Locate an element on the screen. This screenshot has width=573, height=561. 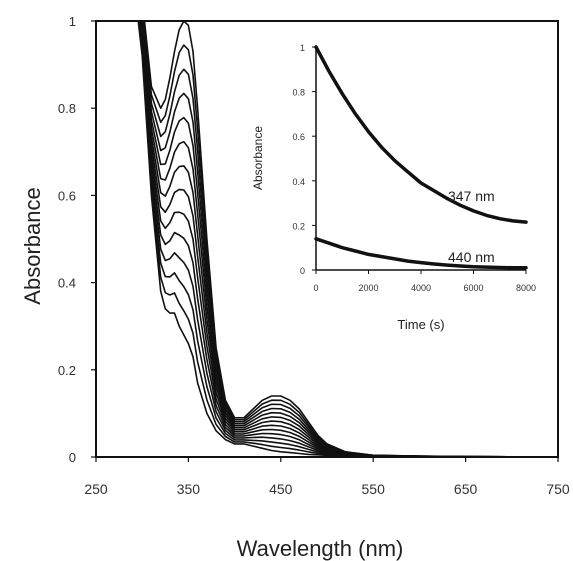
main-x-tick-label: 750 is located at coordinates (558, 489).